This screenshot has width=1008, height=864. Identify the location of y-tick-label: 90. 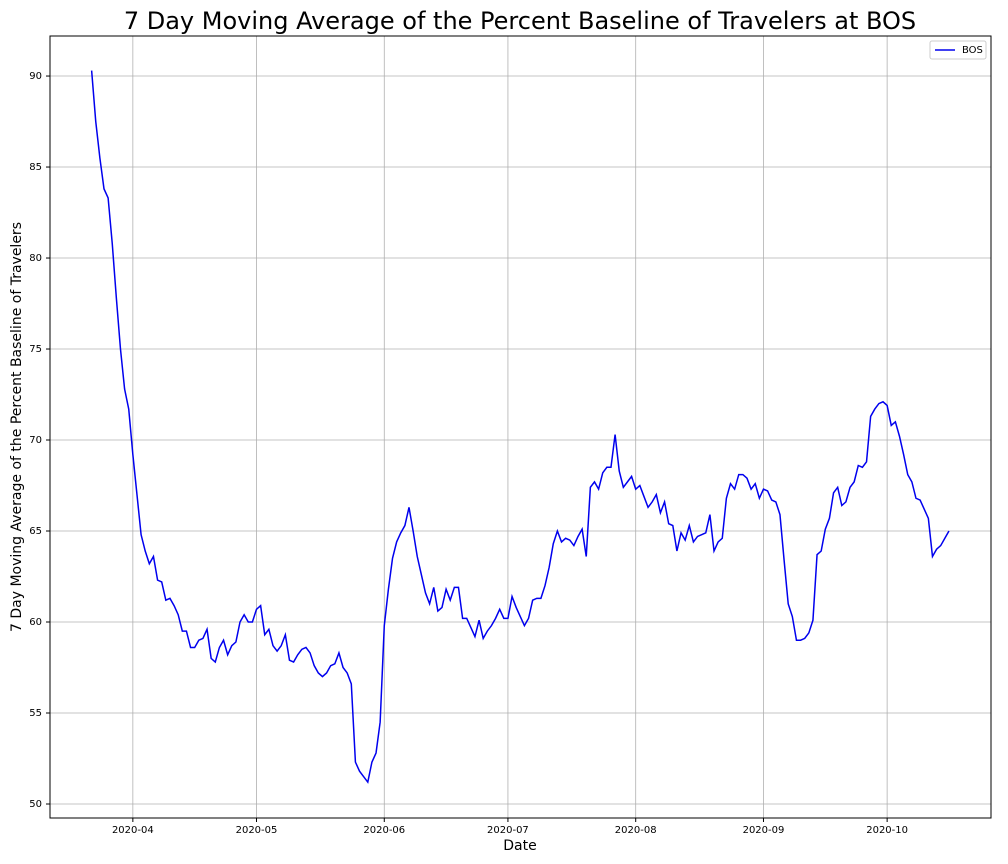
(35, 76).